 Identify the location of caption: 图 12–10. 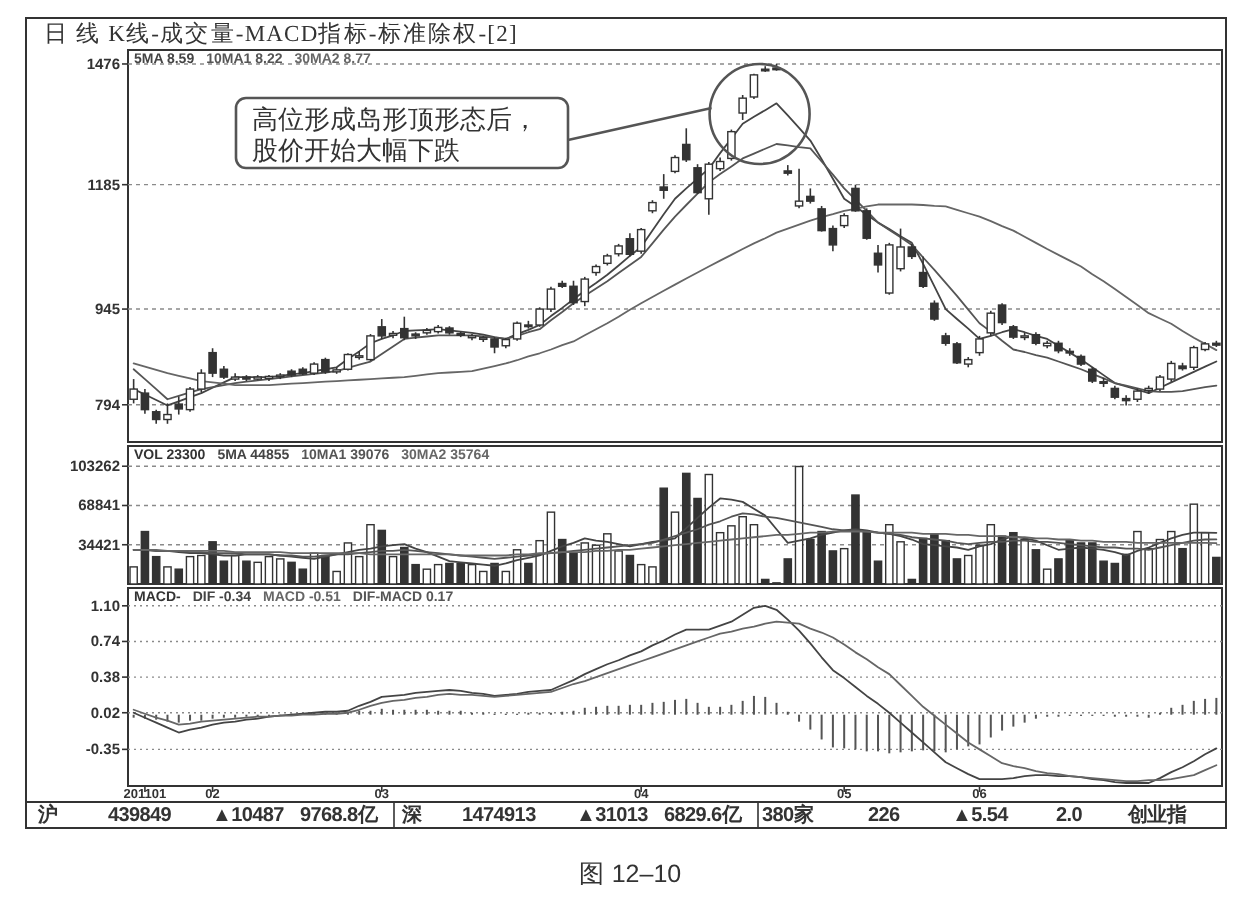
(630, 874).